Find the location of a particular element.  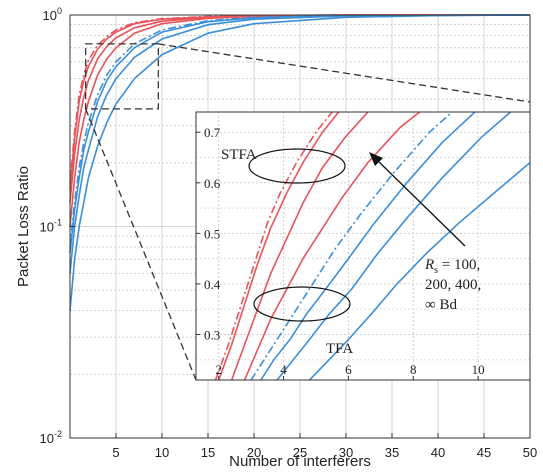

arrow-head is located at coordinates (376, 159).